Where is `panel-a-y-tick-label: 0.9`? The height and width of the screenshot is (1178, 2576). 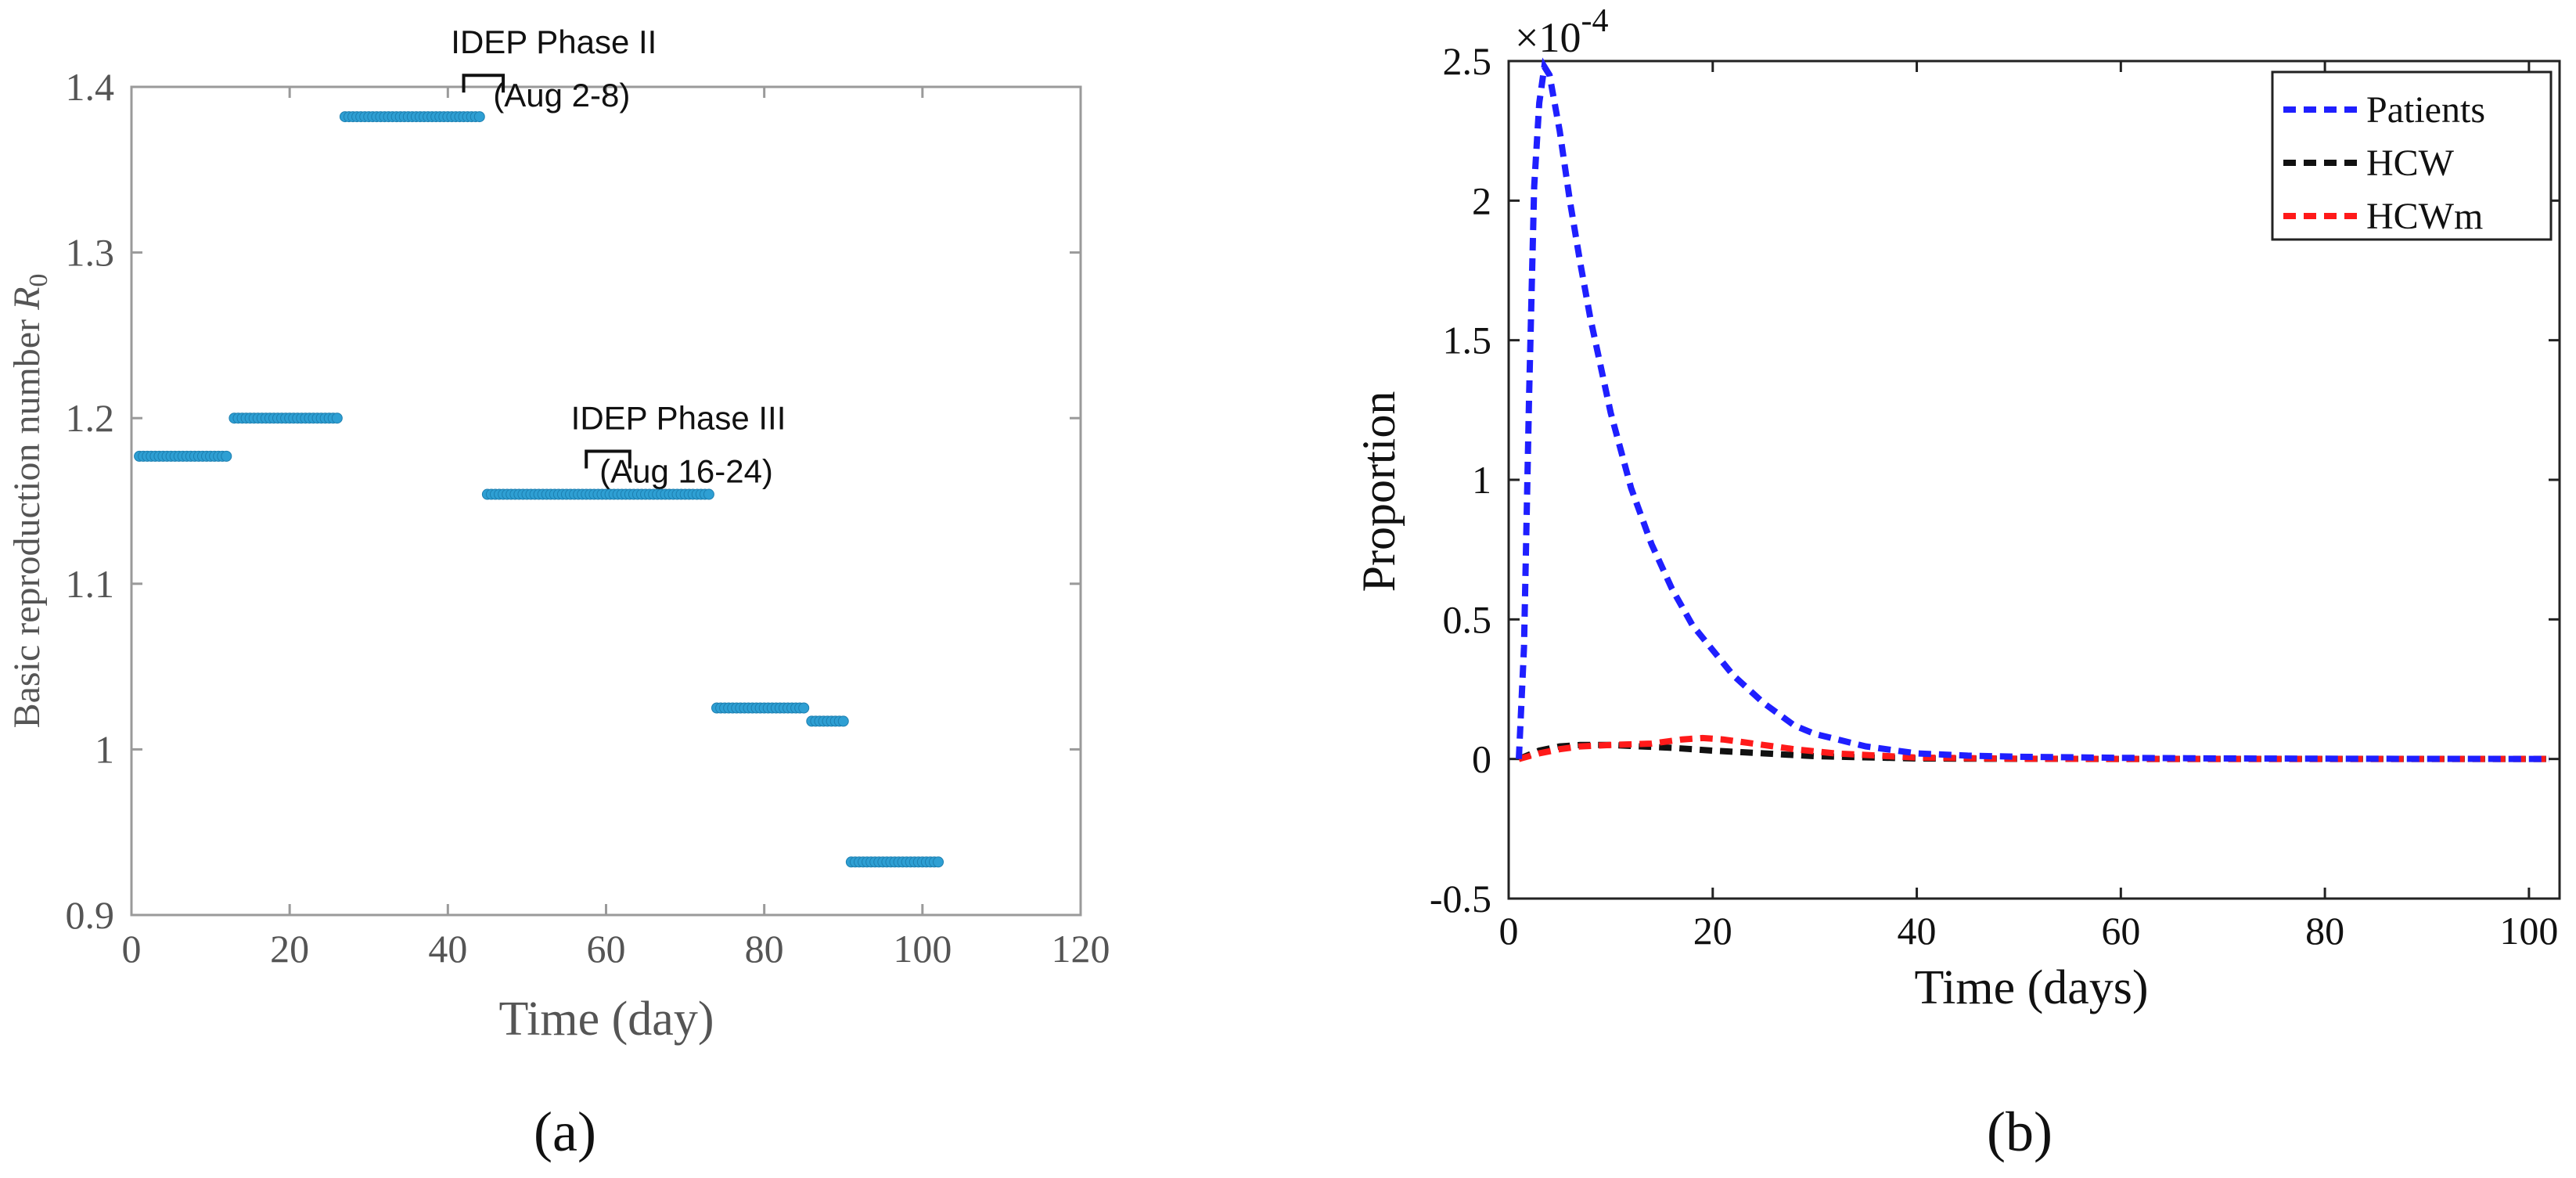 panel-a-y-tick-label: 0.9 is located at coordinates (91, 915).